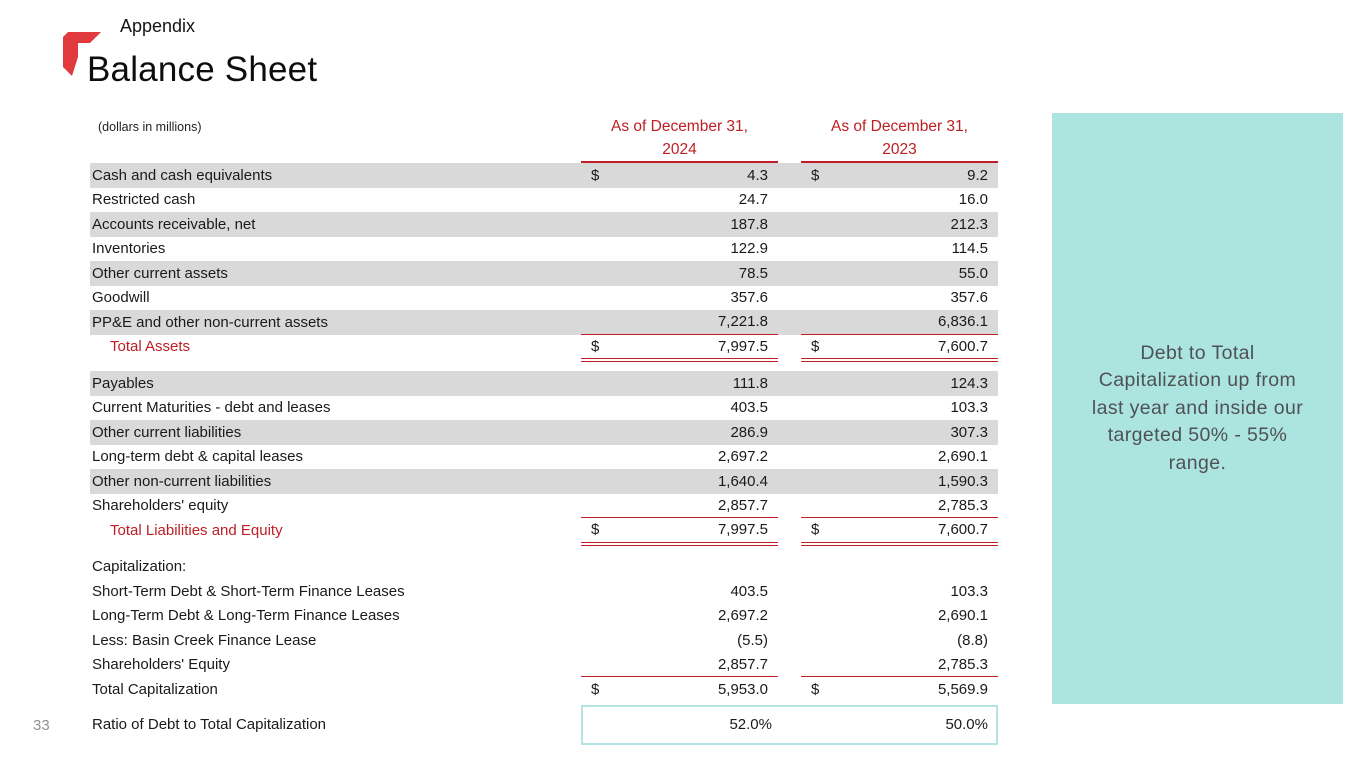 Image resolution: width=1365 pixels, height=768 pixels. What do you see at coordinates (899, 249) in the screenshot?
I see `value-cell-2023: 114.5` at bounding box center [899, 249].